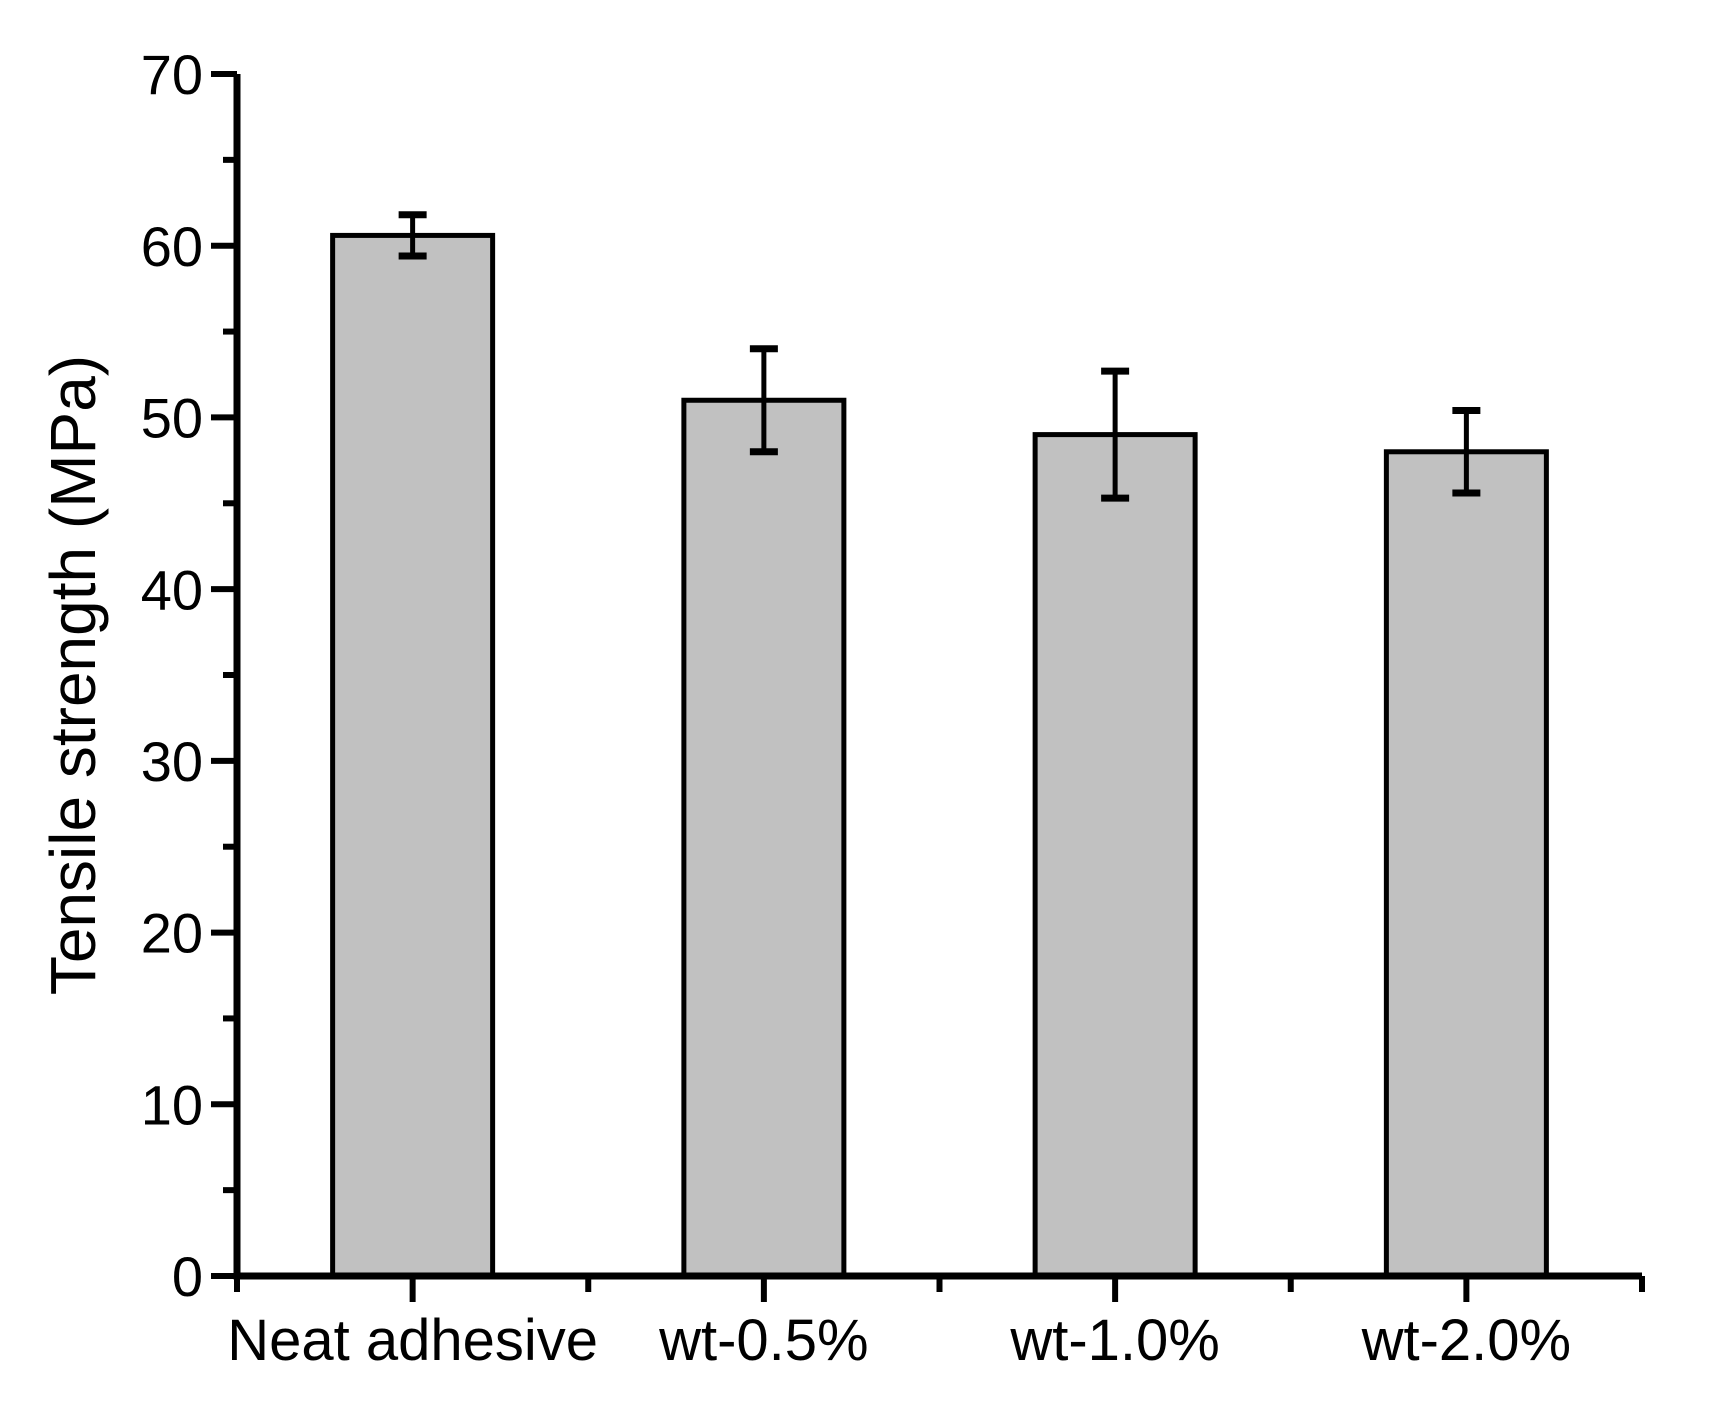 This screenshot has height=1426, width=1714. I want to click on y-tick-label-20: 20, so click(172, 933).